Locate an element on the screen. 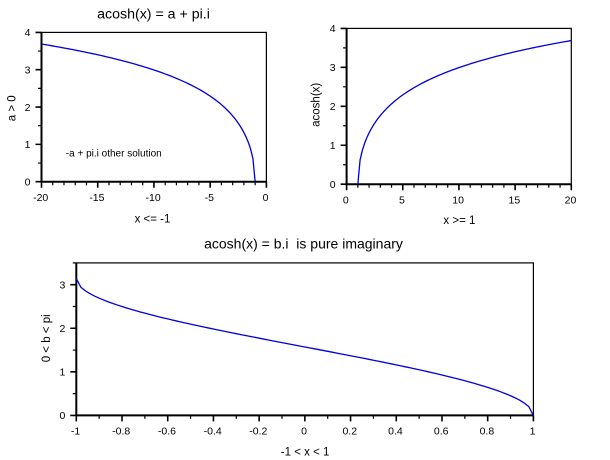  svg-text: a > 0 is located at coordinates (13, 108).